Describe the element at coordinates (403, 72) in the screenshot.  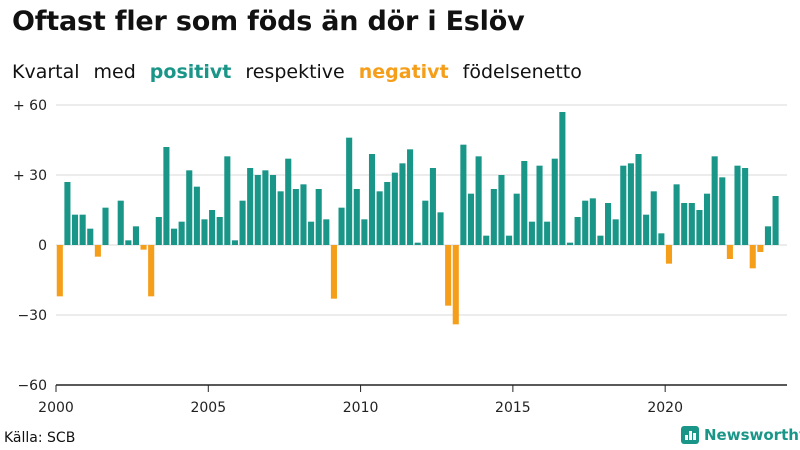
I see `subtitle-negative-label: negativt` at that location.